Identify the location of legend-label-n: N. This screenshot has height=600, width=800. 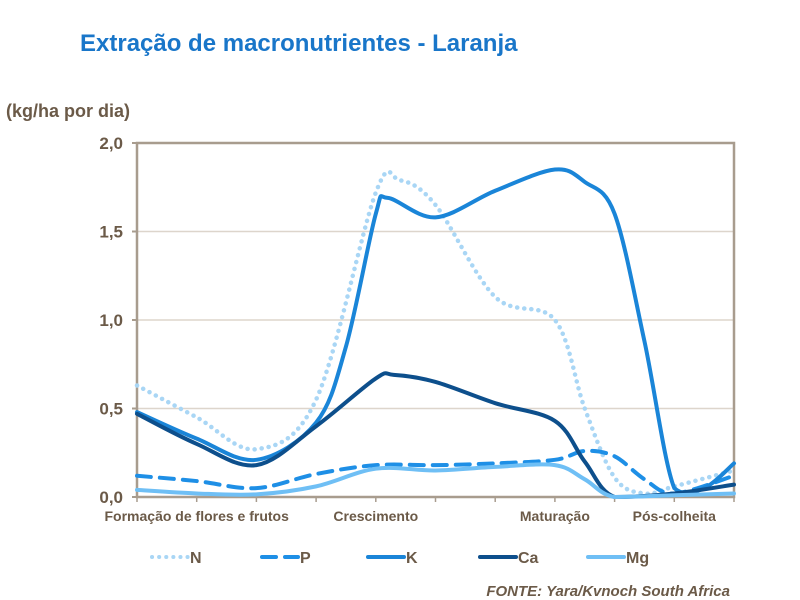
(196, 558).